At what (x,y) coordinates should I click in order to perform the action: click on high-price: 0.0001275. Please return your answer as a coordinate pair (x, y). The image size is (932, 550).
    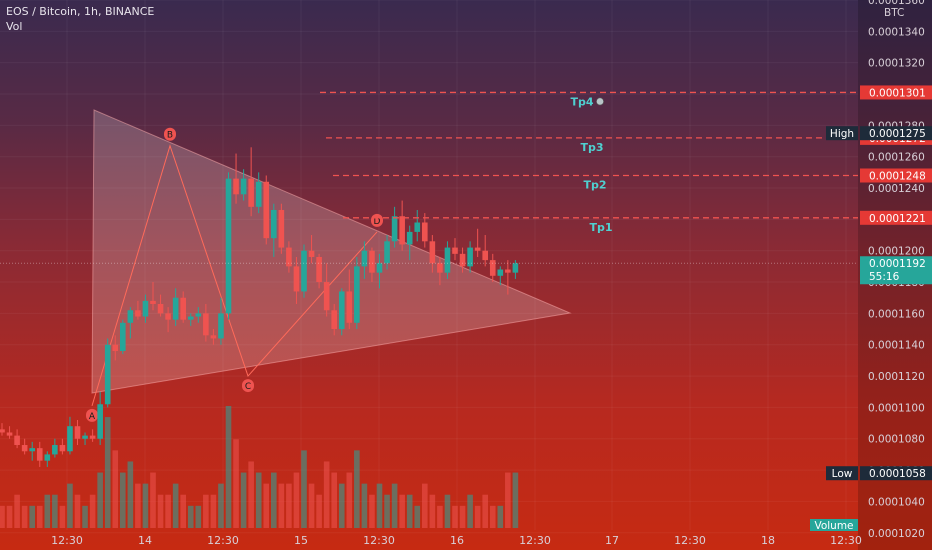
    Looking at the image, I should click on (897, 134).